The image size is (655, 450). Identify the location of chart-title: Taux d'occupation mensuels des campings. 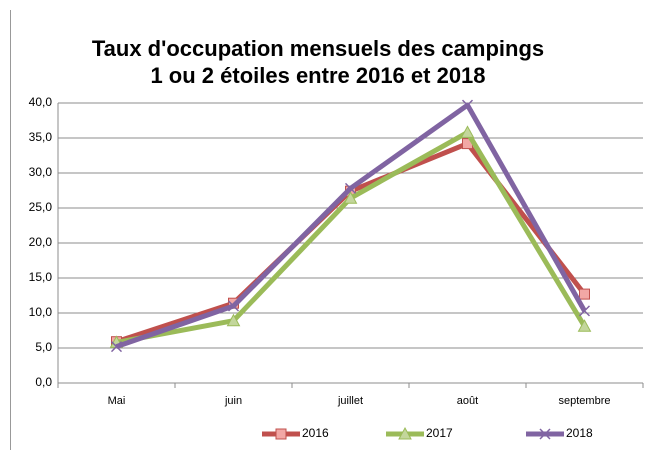
(318, 48).